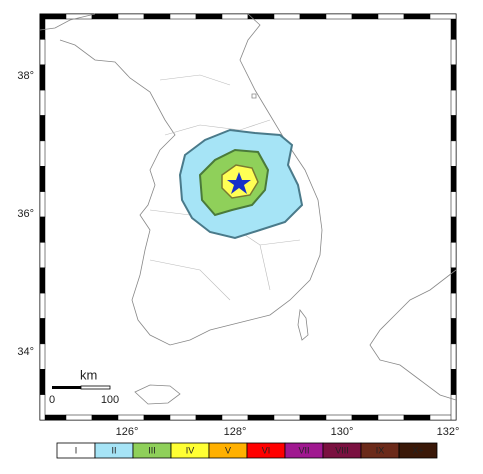  I want to click on legend-label: X+, so click(417, 450).